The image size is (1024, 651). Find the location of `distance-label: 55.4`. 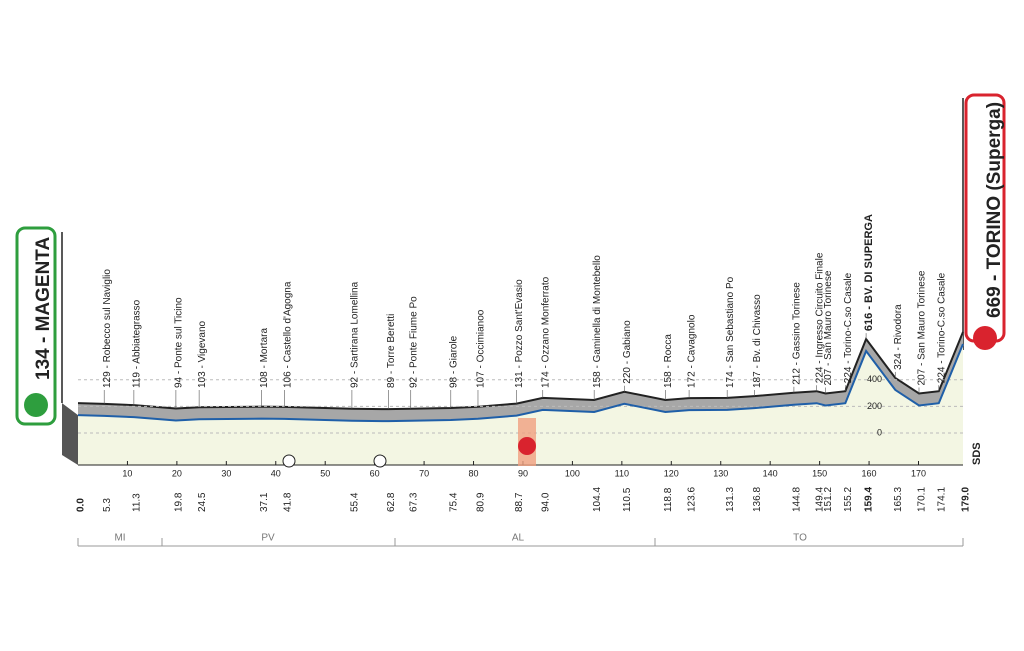

distance-label: 55.4 is located at coordinates (355, 502).